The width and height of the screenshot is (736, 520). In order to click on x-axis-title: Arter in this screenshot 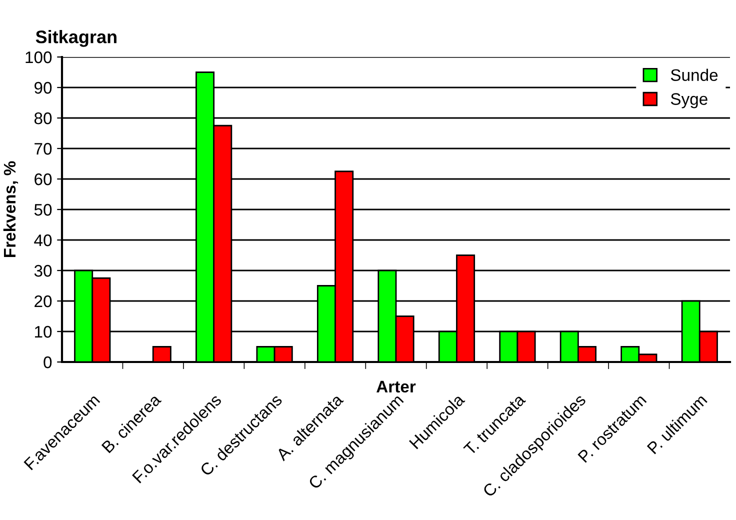, I will do `click(396, 386)`.